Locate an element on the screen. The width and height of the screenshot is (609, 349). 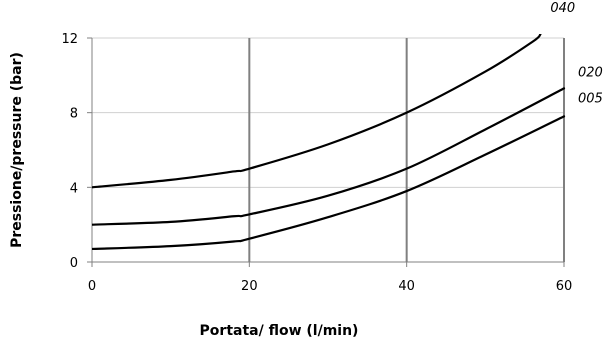
y-axis-title: Pressione/pressure (bar) is located at coordinates (17, 150).